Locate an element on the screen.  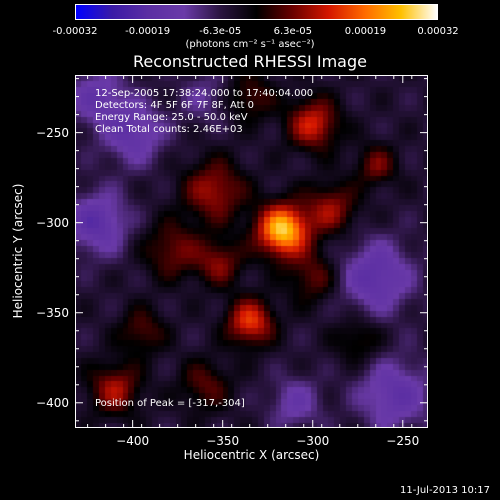
y-axis-label: Heliocentric Y (arcsec) is located at coordinates (18, 251).